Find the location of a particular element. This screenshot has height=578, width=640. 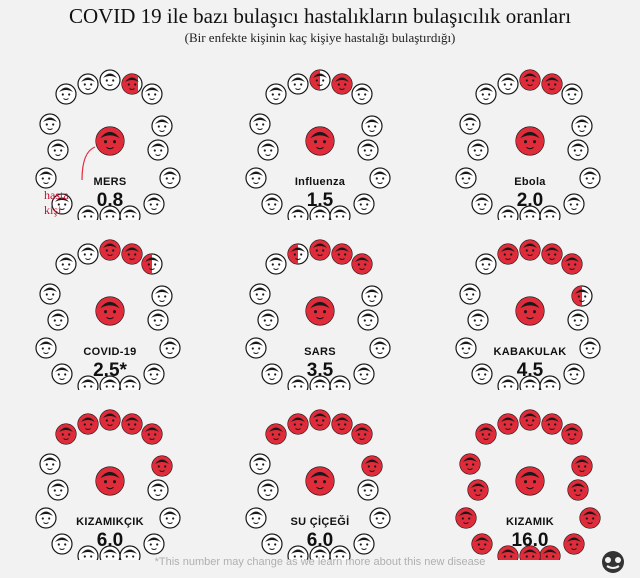

disease-panel: COVID-19 2.5* is located at coordinates (110, 306).